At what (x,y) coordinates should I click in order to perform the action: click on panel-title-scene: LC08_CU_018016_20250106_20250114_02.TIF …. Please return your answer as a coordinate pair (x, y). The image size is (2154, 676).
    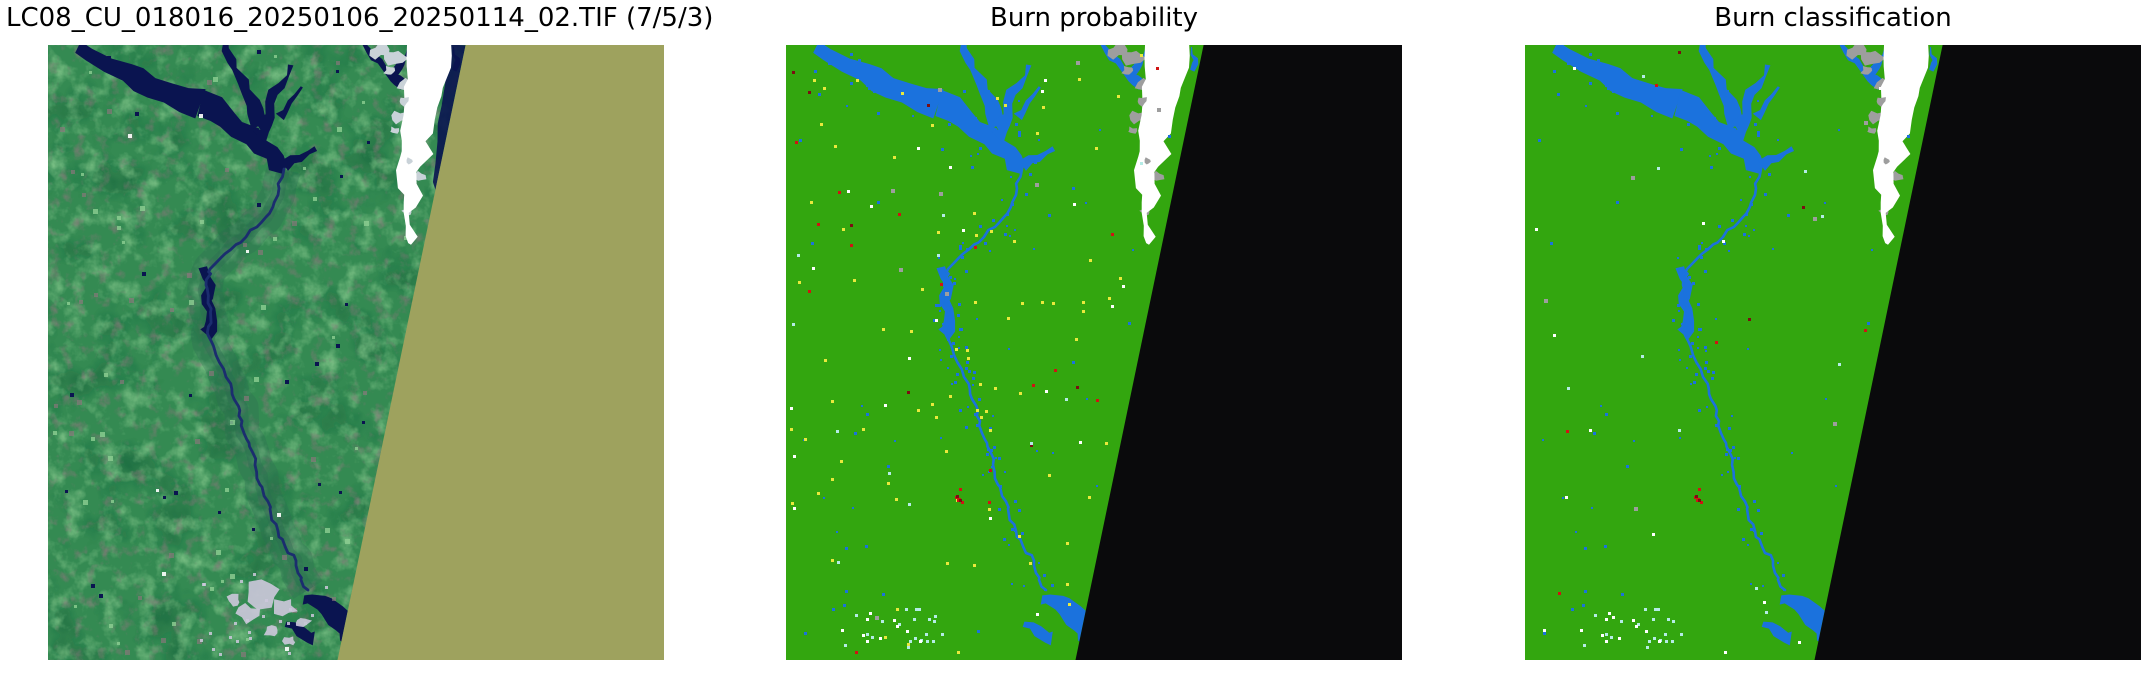
    Looking at the image, I should click on (360, 18).